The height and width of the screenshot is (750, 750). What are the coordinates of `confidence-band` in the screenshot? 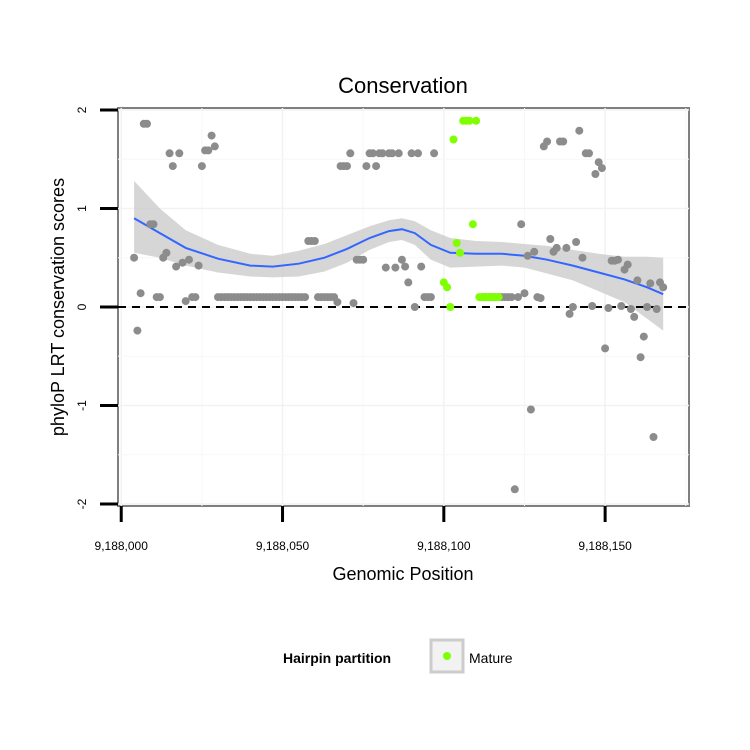 It's located at (399, 255).